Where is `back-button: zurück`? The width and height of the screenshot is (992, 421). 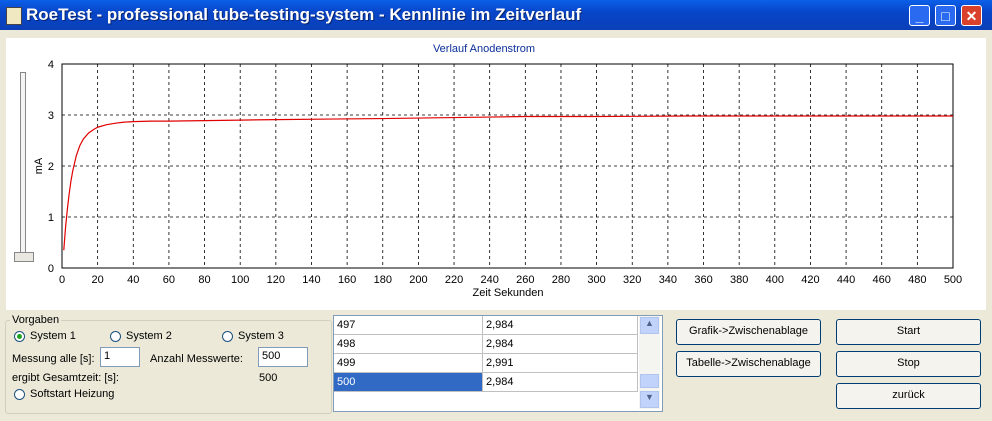
back-button: zurück is located at coordinates (908, 396).